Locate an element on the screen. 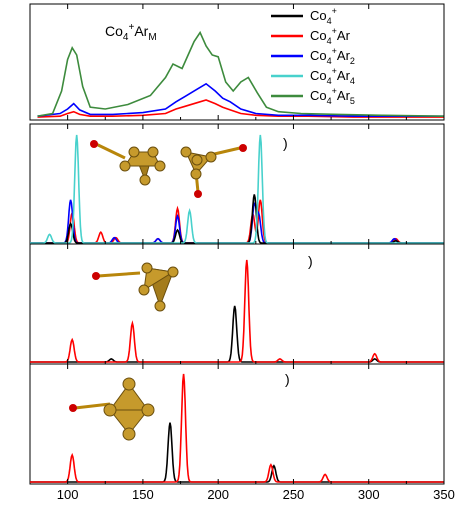 This screenshot has width=463, height=524. d2h-name: ) is located at coordinates (287, 379).